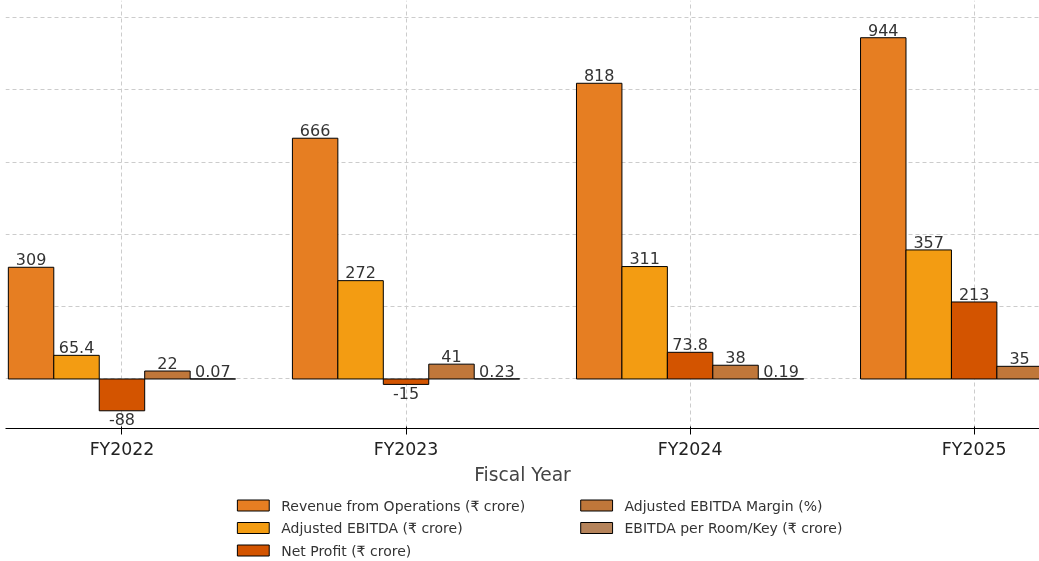 The width and height of the screenshot is (1039, 561). What do you see at coordinates (723, 505) in the screenshot?
I see `legend-label: Adjusted EBITDA Margin (%)` at bounding box center [723, 505].